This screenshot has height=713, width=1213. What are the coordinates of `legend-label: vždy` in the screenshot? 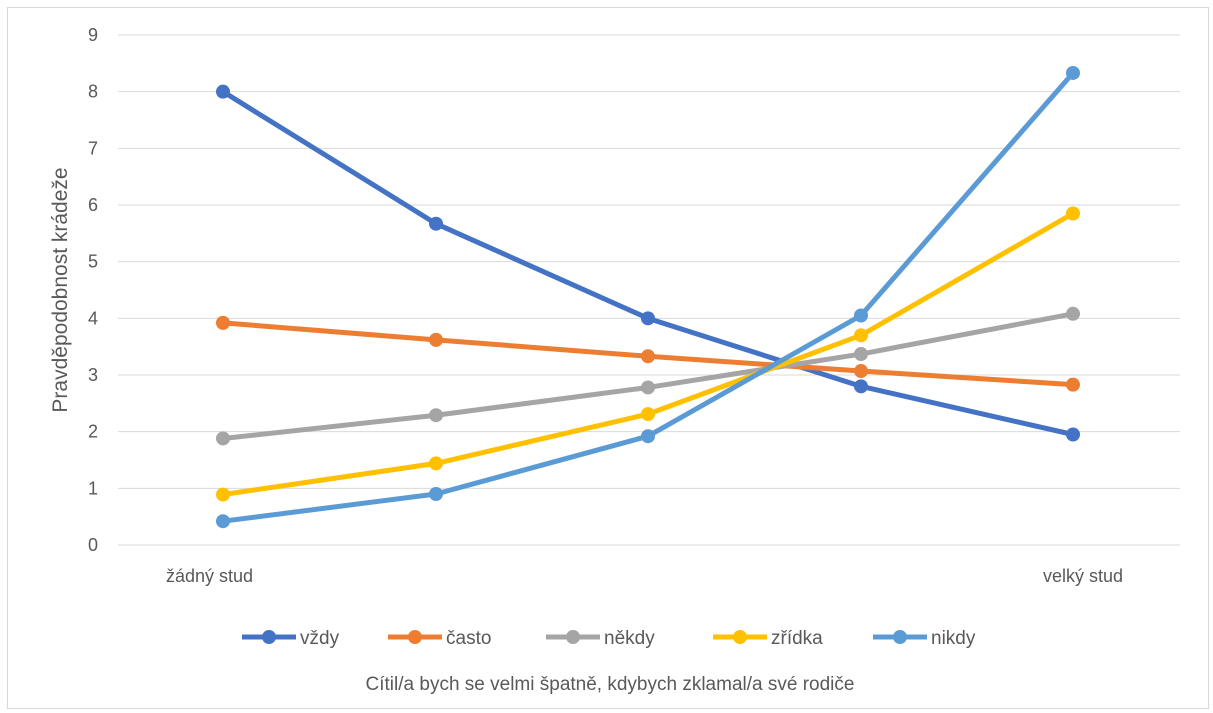 It's located at (320, 638).